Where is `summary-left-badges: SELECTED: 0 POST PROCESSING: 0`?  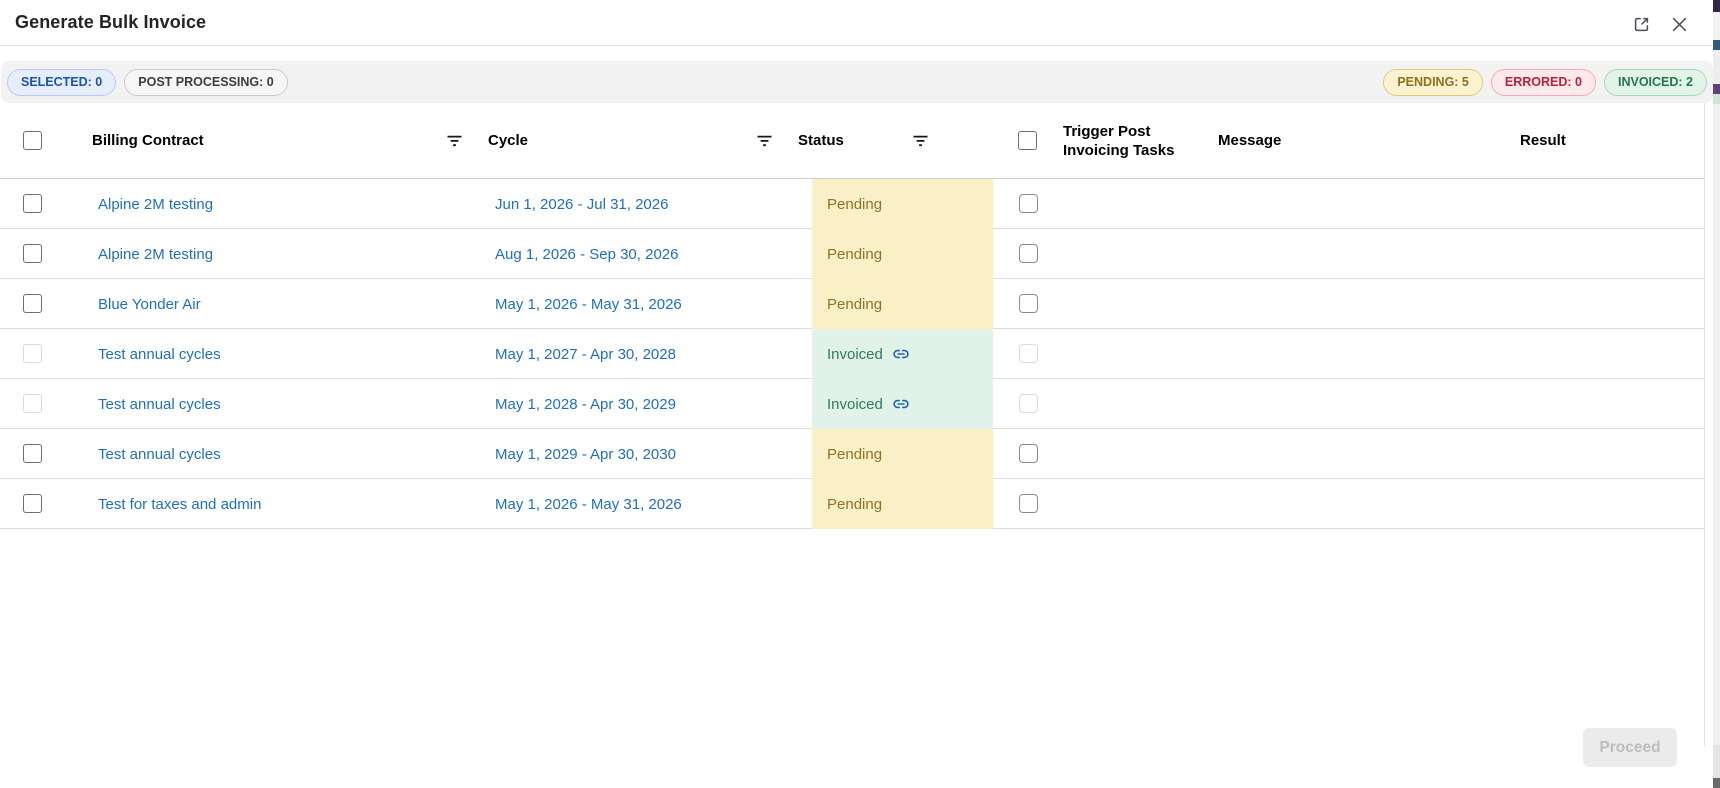 summary-left-badges: SELECTED: 0 POST PROCESSING: 0 is located at coordinates (147, 82).